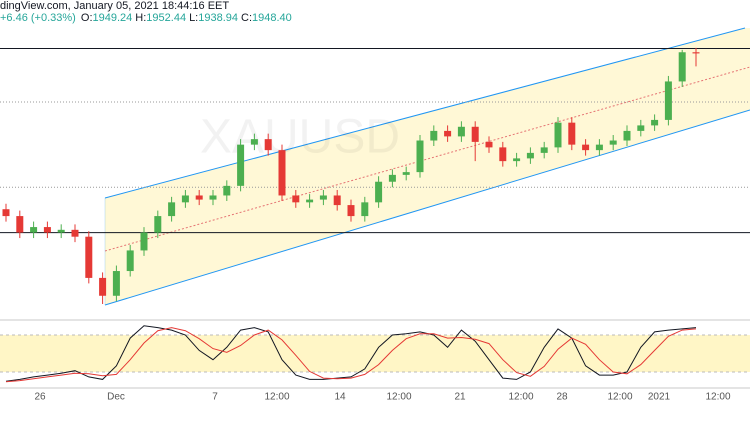  I want to click on ohlc-label: L:, so click(194, 18).